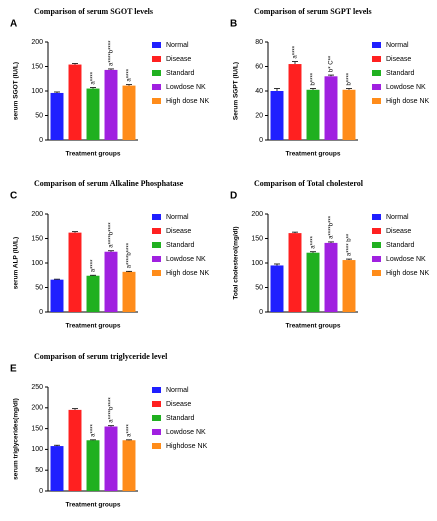 The image size is (437, 521). What do you see at coordinates (236, 91) in the screenshot?
I see `y-axis-label: Serum SGPT (IU/L)` at bounding box center [236, 91].